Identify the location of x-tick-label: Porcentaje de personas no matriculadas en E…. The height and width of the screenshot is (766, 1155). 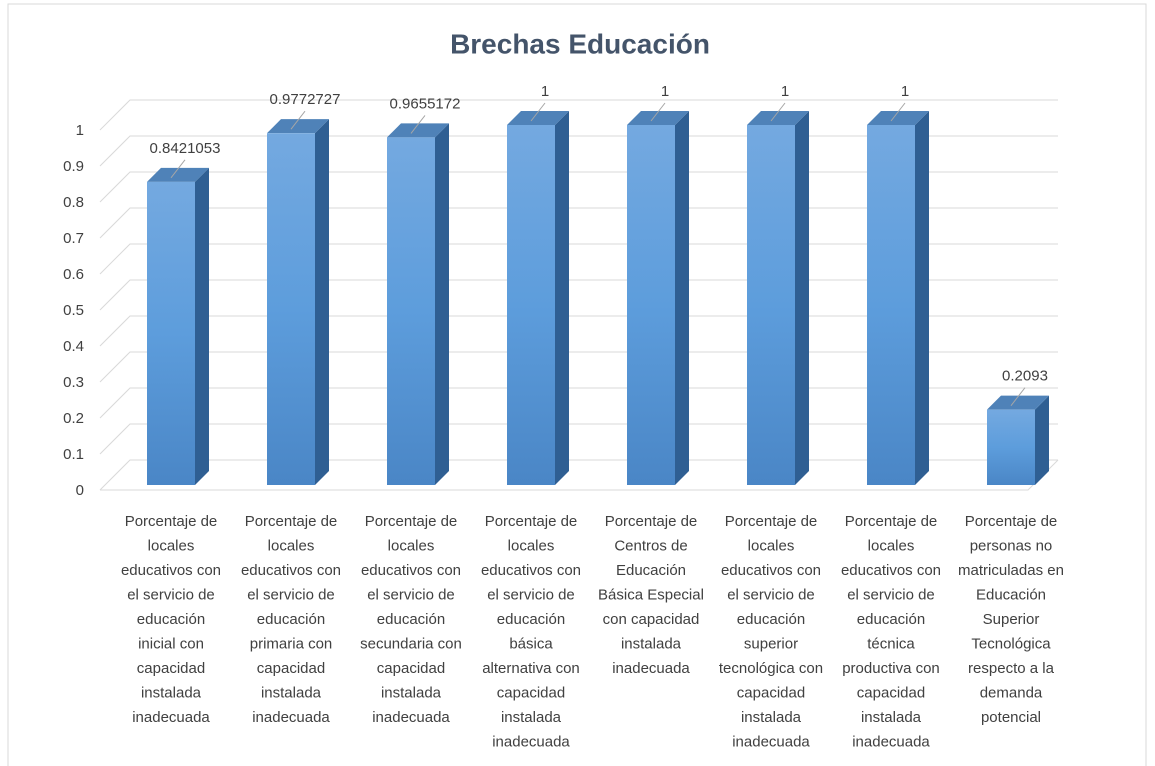
(1011, 619).